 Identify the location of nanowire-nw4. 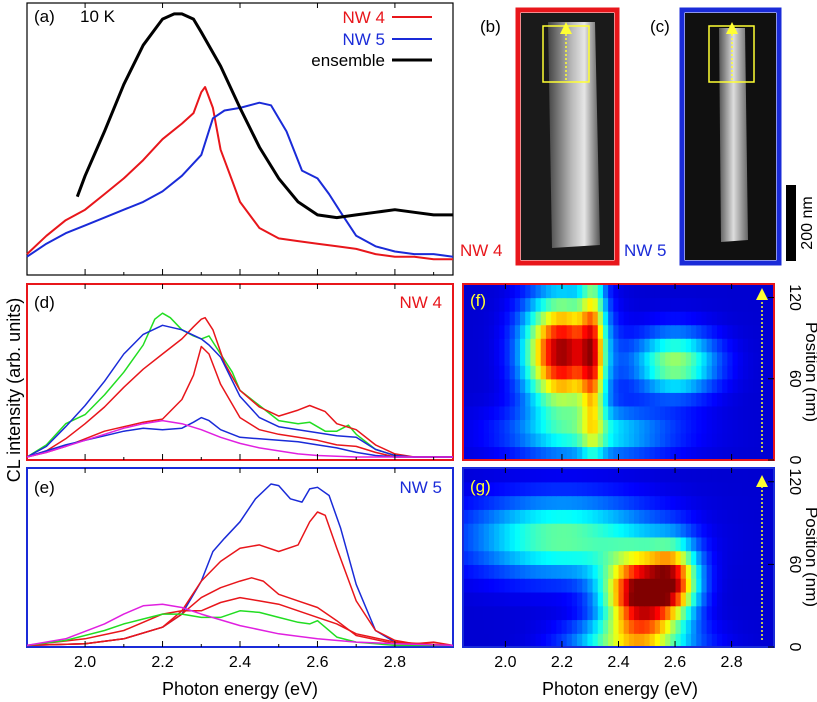
(574, 135).